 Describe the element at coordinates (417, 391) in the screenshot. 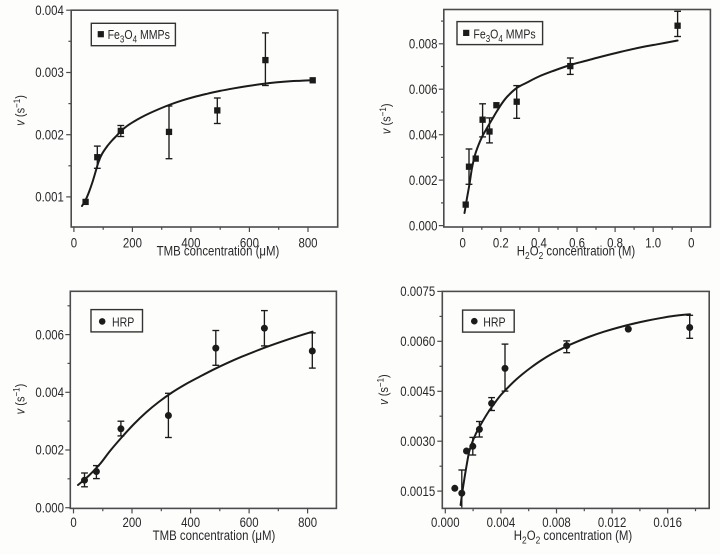

I see `svg-text: 0.0045` at that location.